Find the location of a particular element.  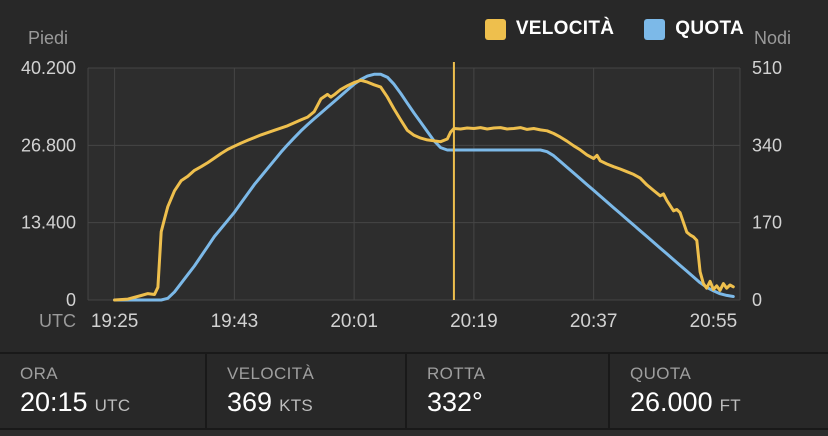

info-label-track: ROTTA is located at coordinates (456, 373).